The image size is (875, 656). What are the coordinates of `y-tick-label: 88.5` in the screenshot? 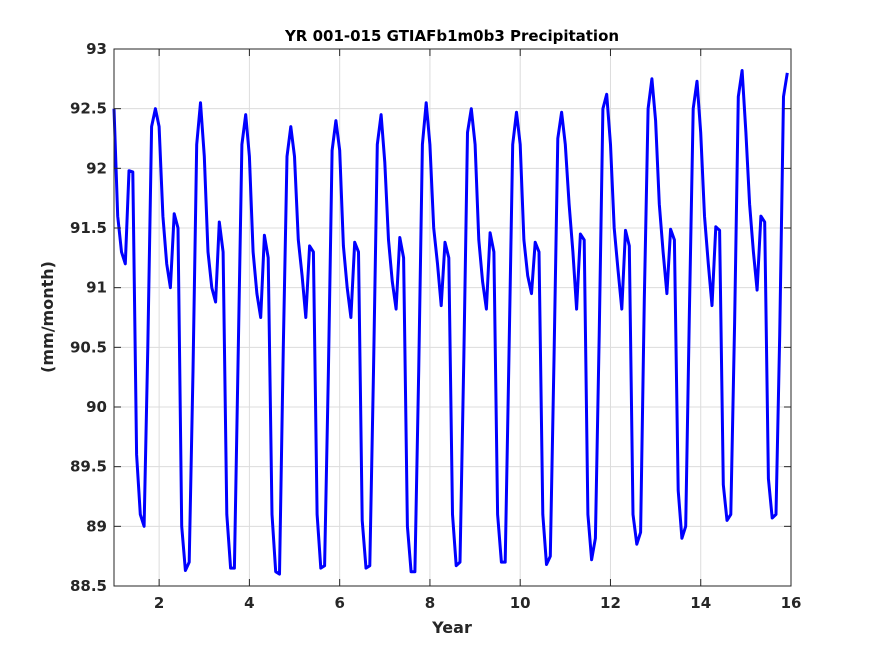 It's located at (88, 586).